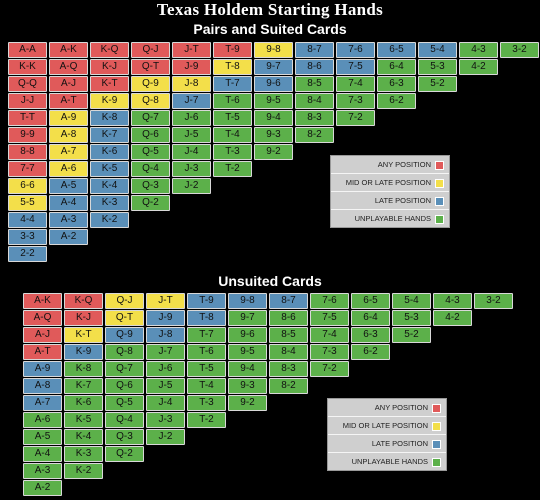 The image size is (540, 500). I want to click on hand-cell: 3-3, so click(27, 237).